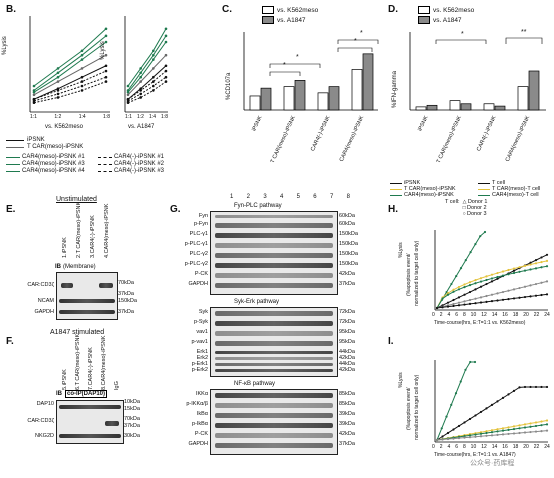 The width and height of the screenshot is (554, 478). What do you see at coordinates (199, 342) in the screenshot?
I see `g-row-label-1-3: p-vav1` at bounding box center [199, 342].